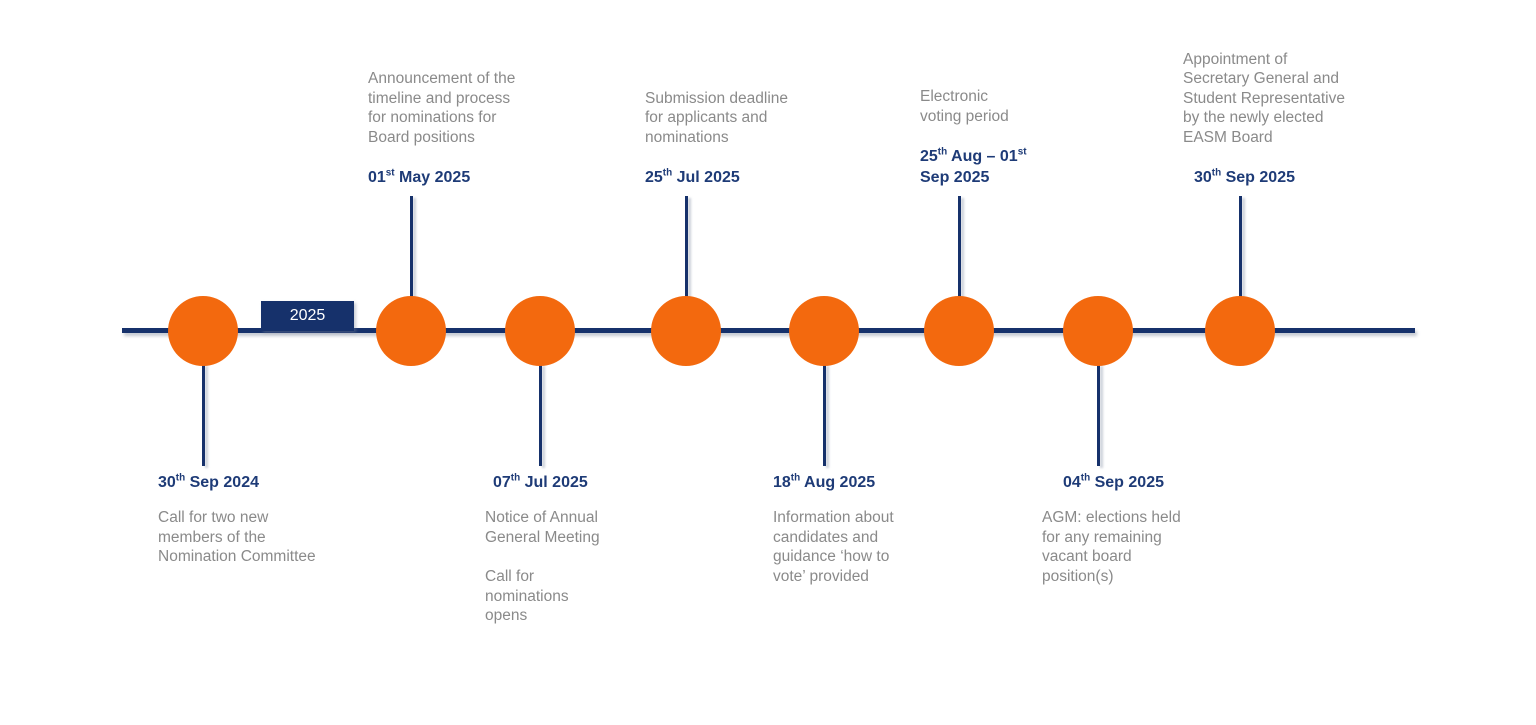 This screenshot has height=725, width=1536. Describe the element at coordinates (208, 481) in the screenshot. I see `event-date: 30th Sep 2024` at that location.